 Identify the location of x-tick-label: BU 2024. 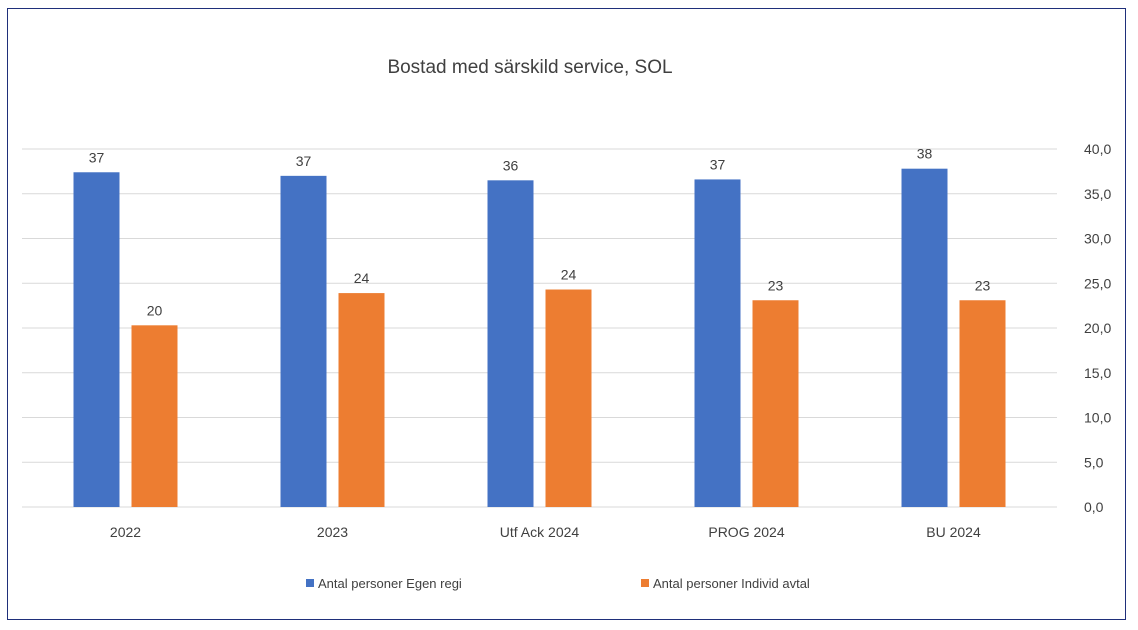
(953, 532).